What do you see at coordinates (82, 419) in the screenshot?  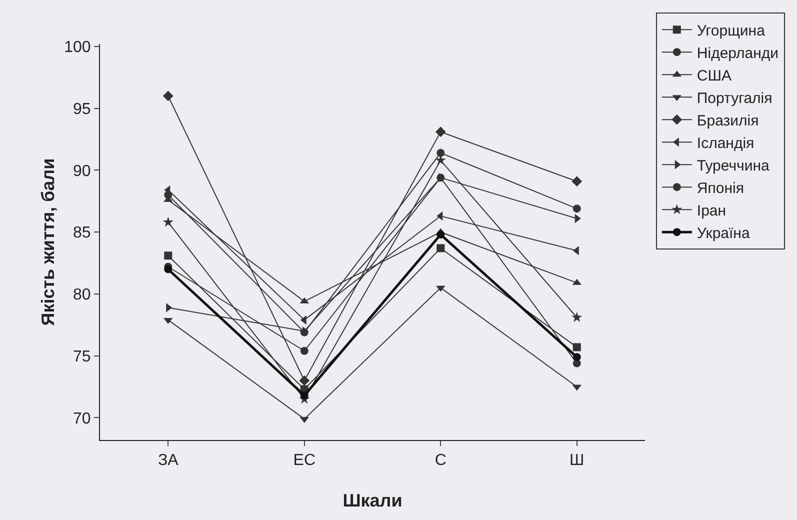 I see `y-tick-label: 70` at bounding box center [82, 419].